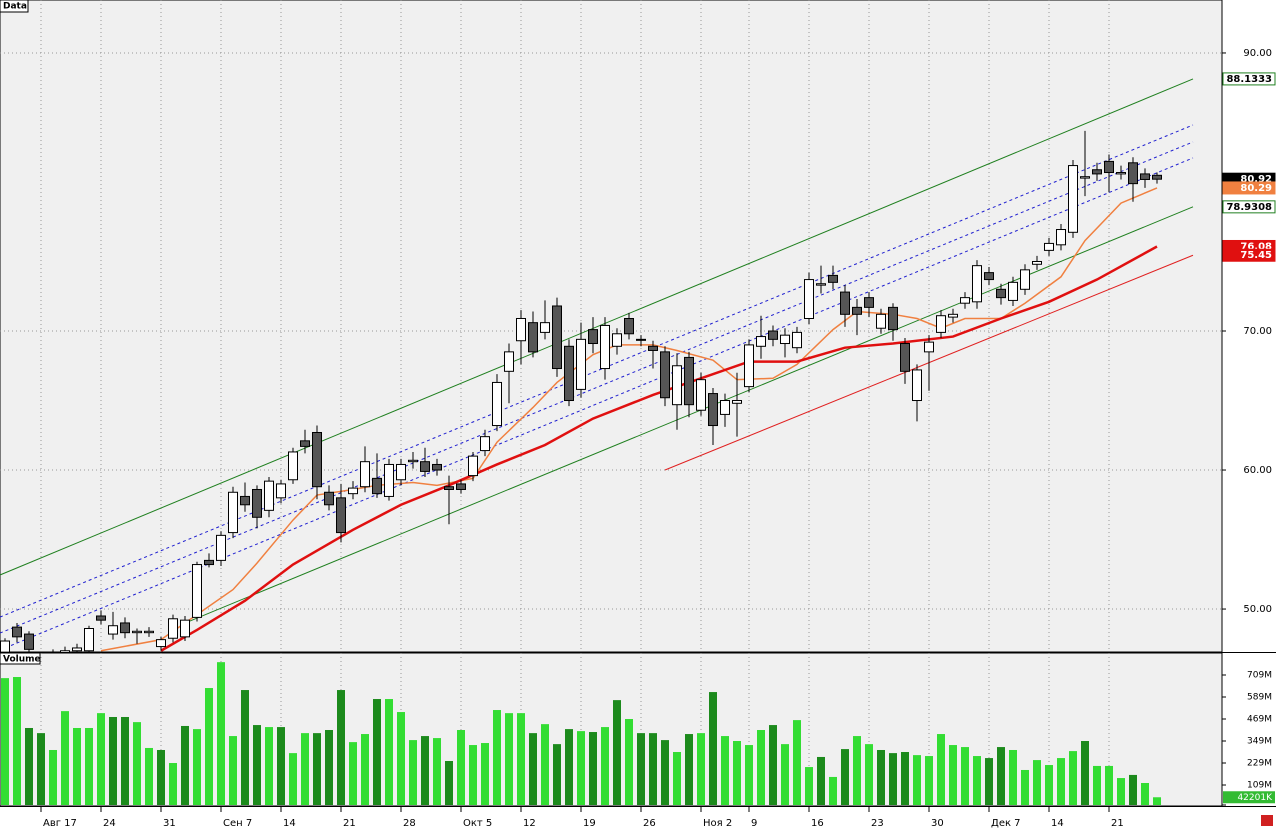  I want to click on scroll-icon, so click(1267, 820).